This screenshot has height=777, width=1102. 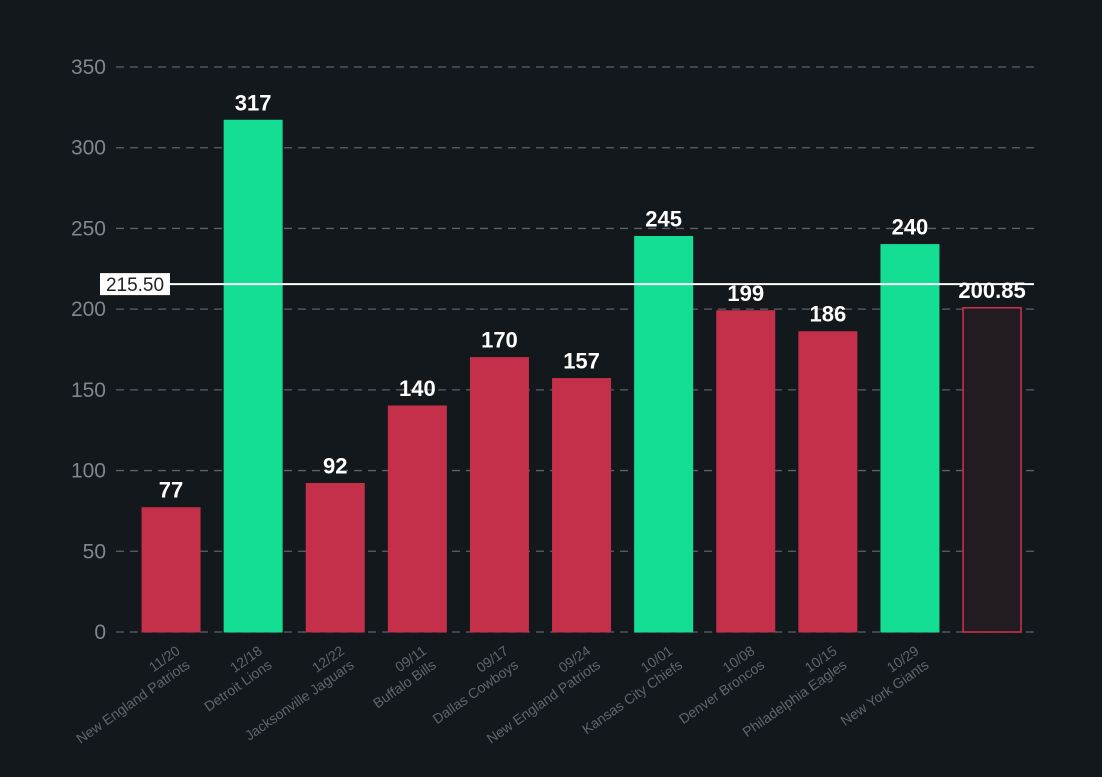 What do you see at coordinates (88, 350) in the screenshot?
I see `y-axis-ticks: 0 50 100 150 200 250 300 350` at bounding box center [88, 350].